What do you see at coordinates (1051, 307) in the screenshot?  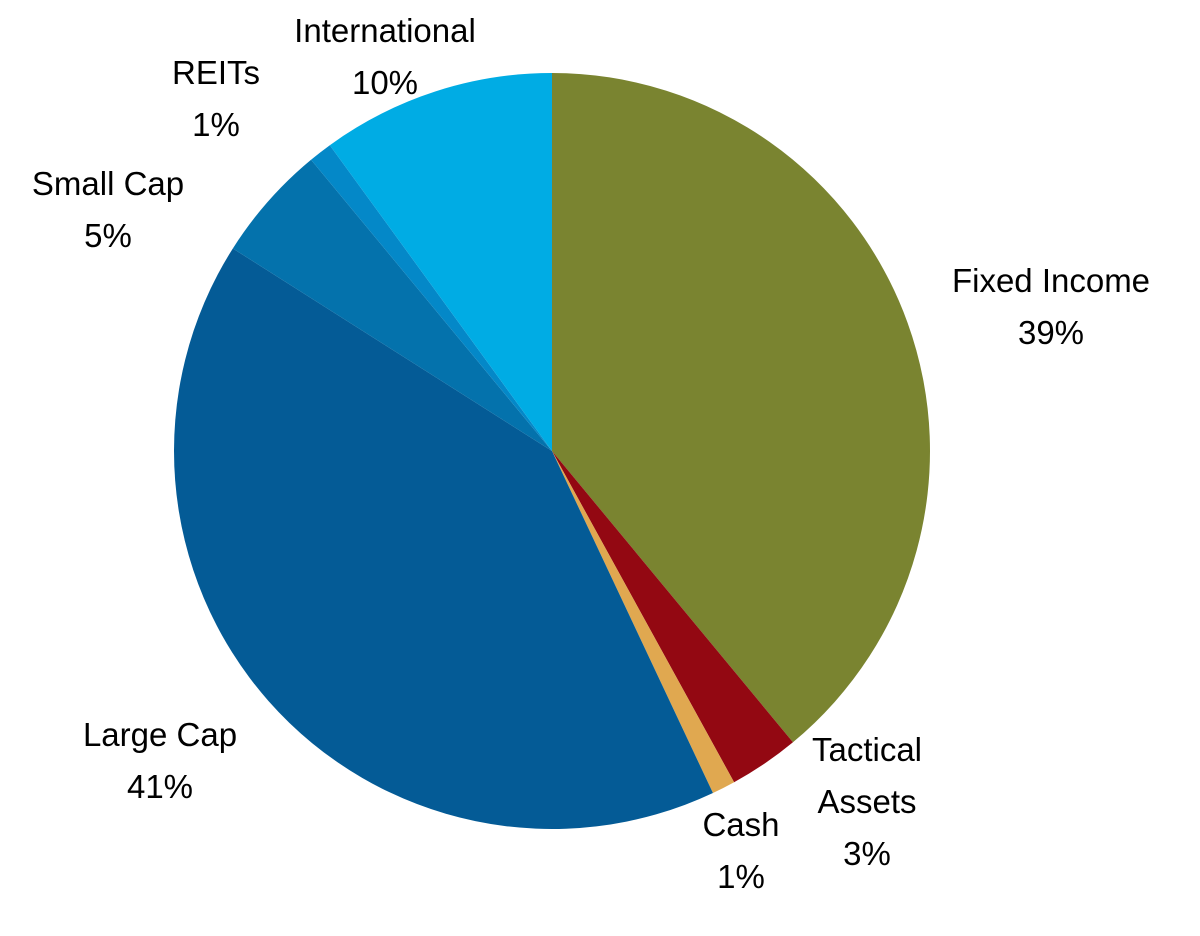 I see `label-fixed-income: Fixed Income 39%` at bounding box center [1051, 307].